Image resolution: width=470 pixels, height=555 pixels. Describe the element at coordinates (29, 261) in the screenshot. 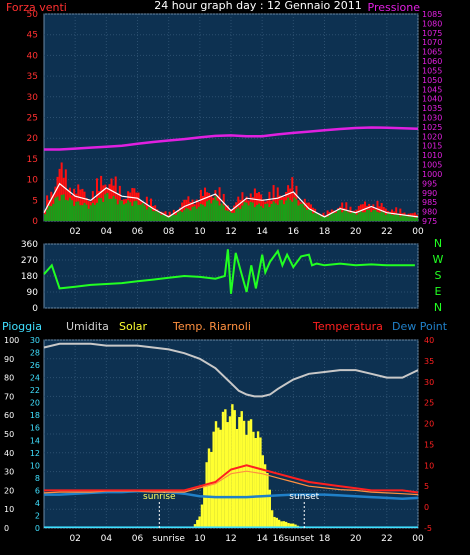

I see `y-tick-label: 270` at that location.